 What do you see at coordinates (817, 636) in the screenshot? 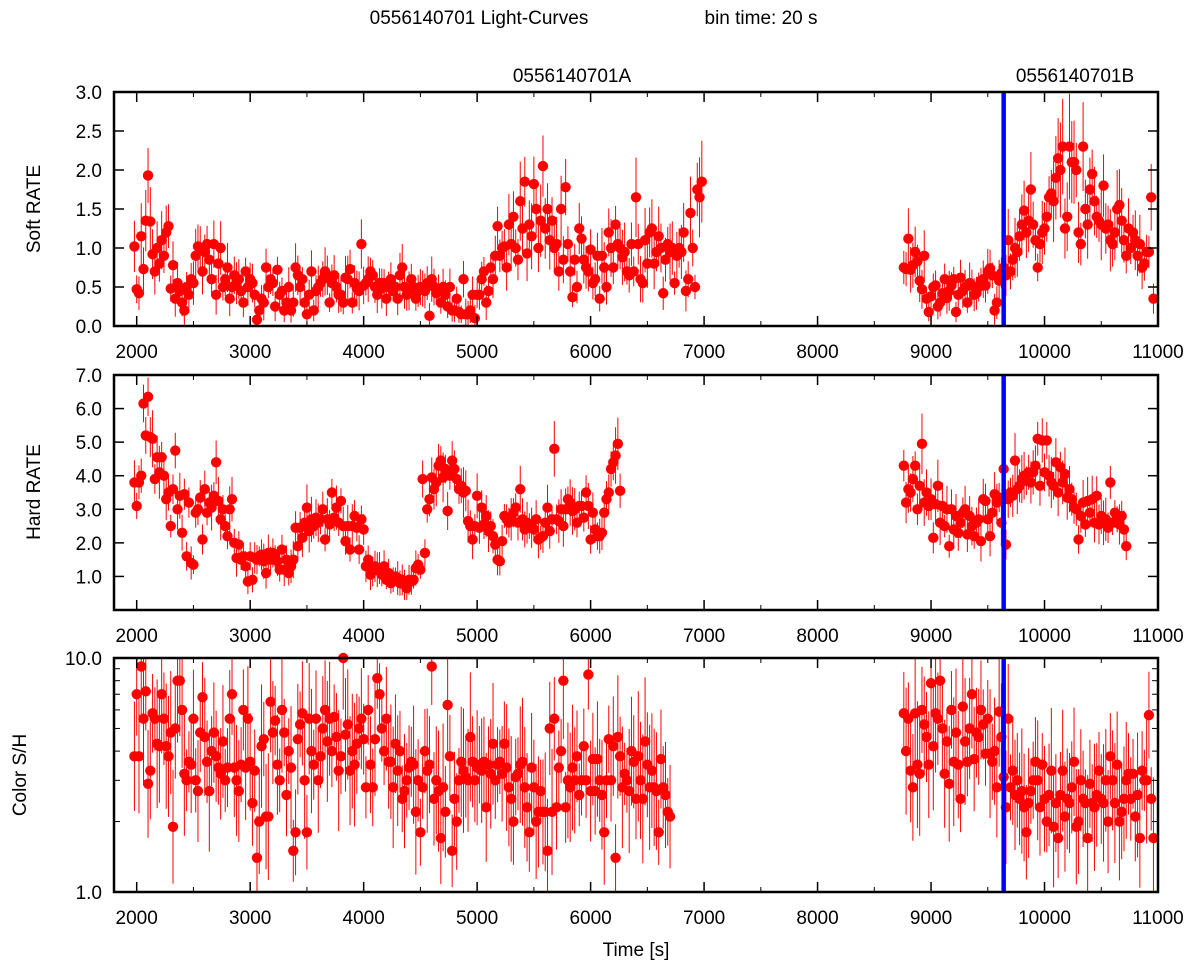
I see `hard-xtick-label: 8000` at bounding box center [817, 636].